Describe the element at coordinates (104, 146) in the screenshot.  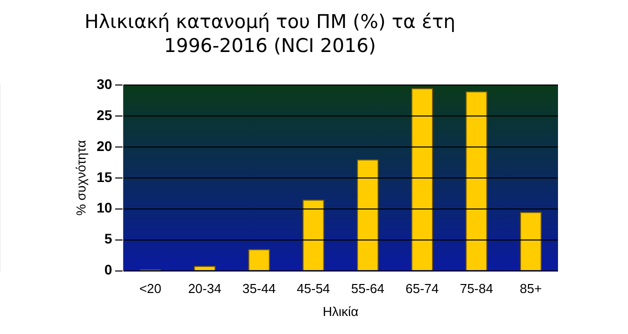
I see `y-tick-label: 20` at that location.